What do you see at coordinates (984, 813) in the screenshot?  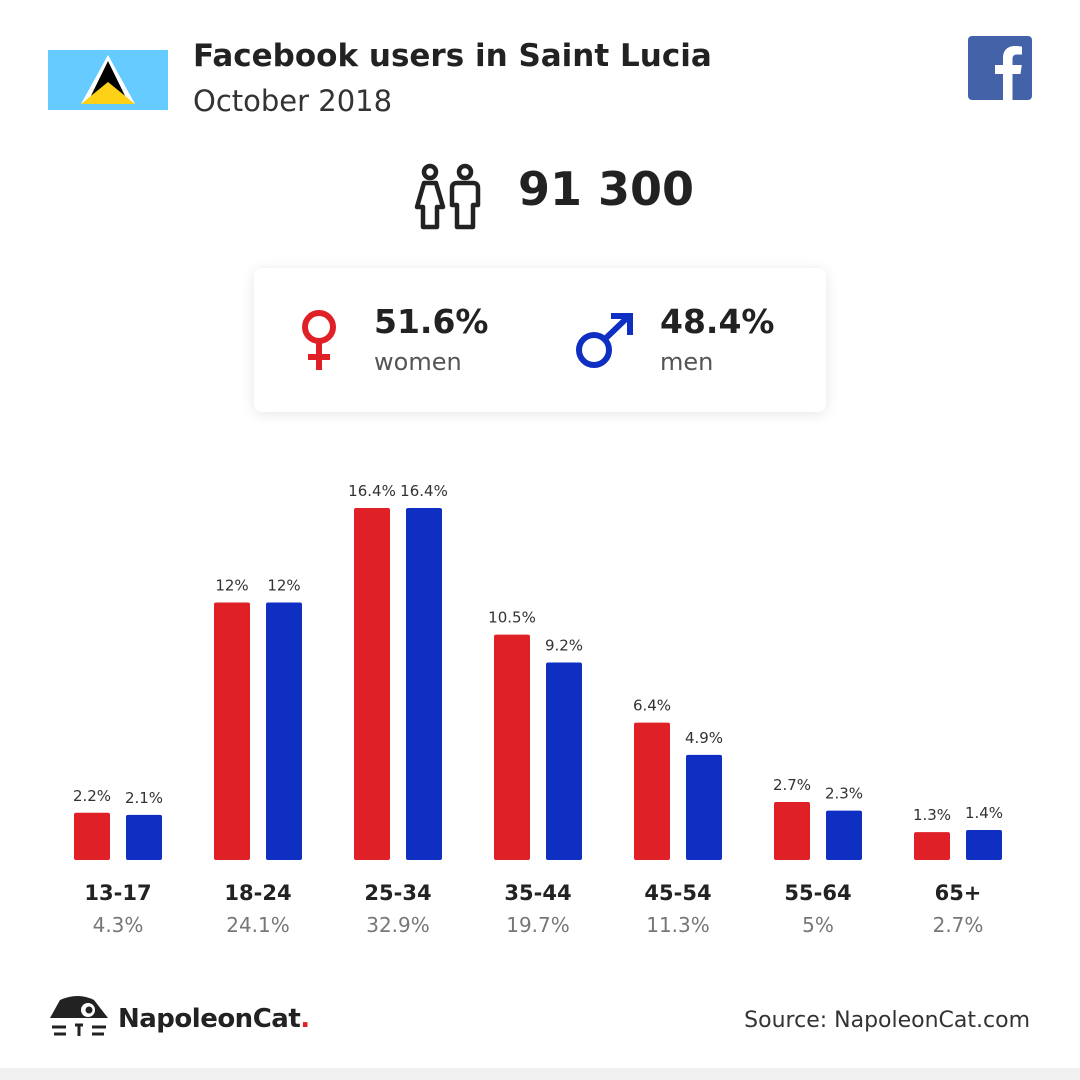 I see `data-label-men-65+: 1.4%` at bounding box center [984, 813].